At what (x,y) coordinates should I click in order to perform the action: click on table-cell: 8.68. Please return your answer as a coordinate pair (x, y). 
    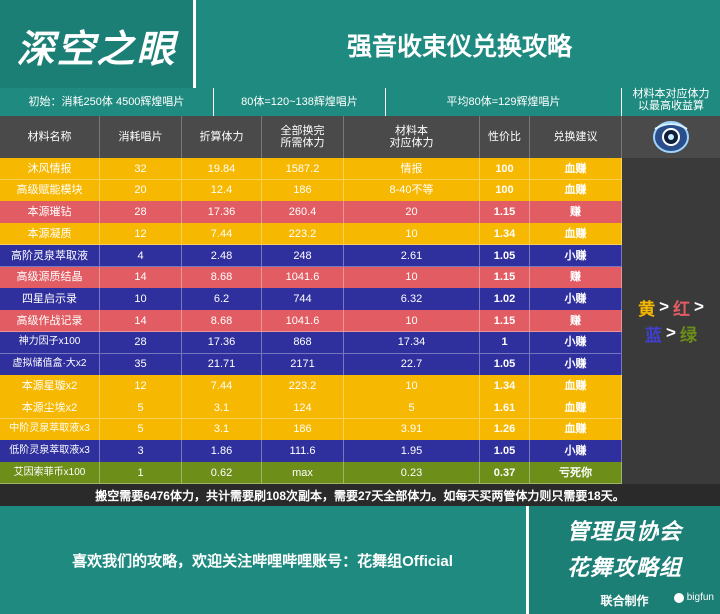
    Looking at the image, I should click on (222, 277).